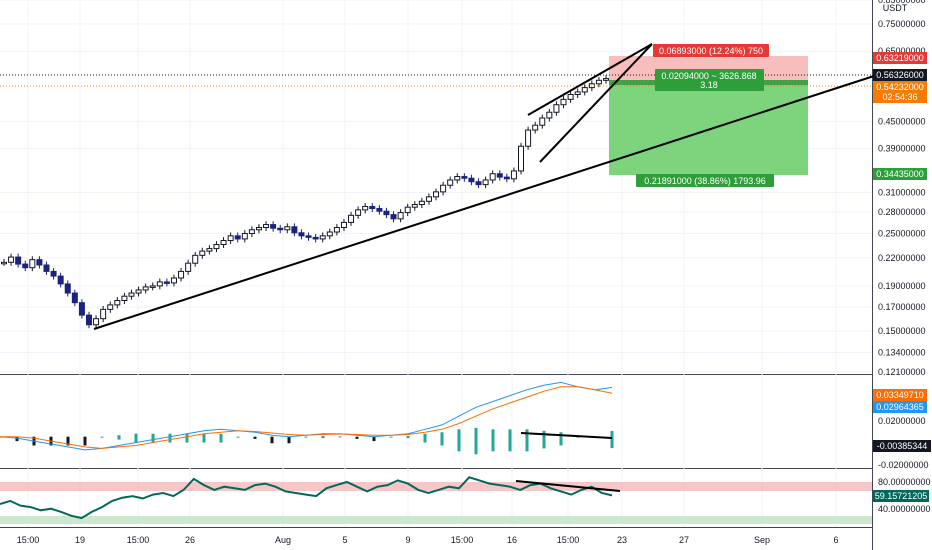 This screenshot has height=550, width=932. I want to click on macd-tick-0: 0.02000000, so click(902, 421).